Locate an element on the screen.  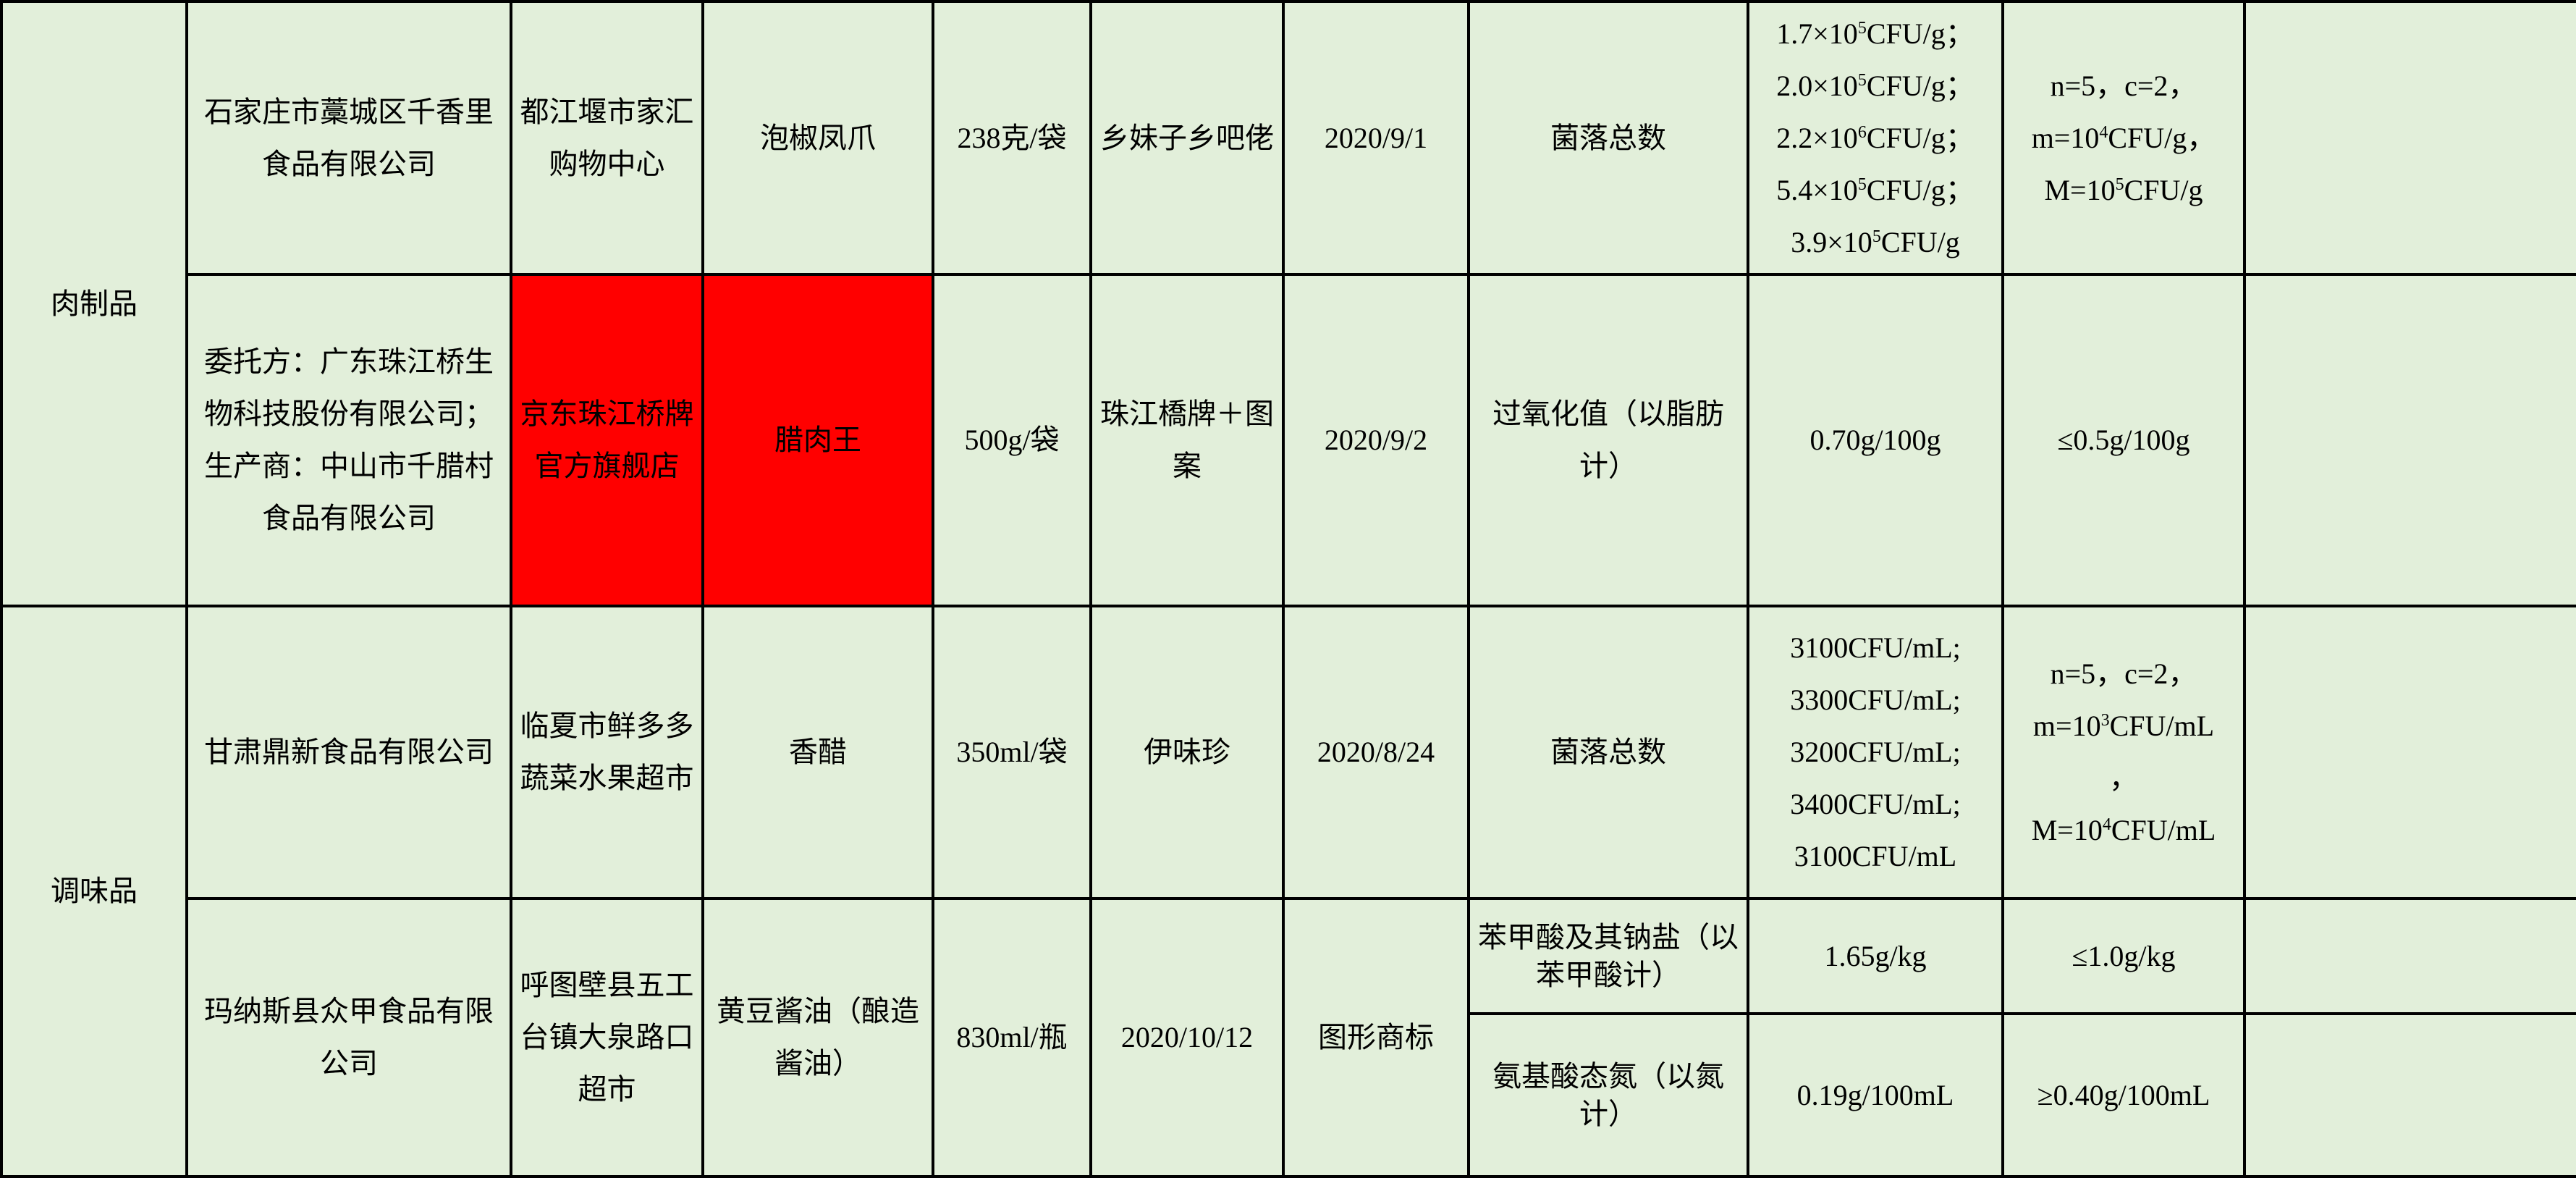
spec-cell: 830ml/瓶 is located at coordinates (1012, 1037).